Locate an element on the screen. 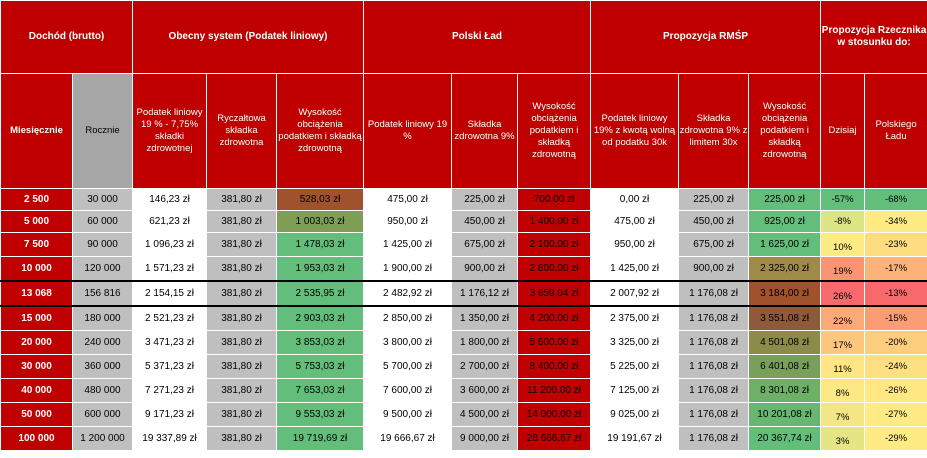 The width and height of the screenshot is (927, 458). cell-miesiecznie: 30 000 is located at coordinates (36, 366).